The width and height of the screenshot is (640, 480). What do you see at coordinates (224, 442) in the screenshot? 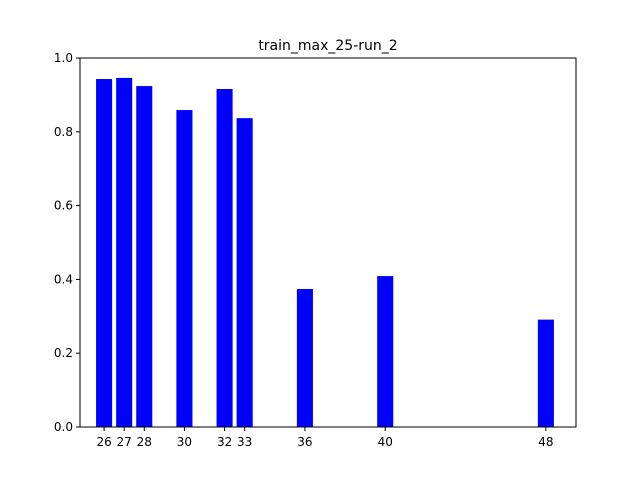
I see `x-tick-label: 32` at bounding box center [224, 442].